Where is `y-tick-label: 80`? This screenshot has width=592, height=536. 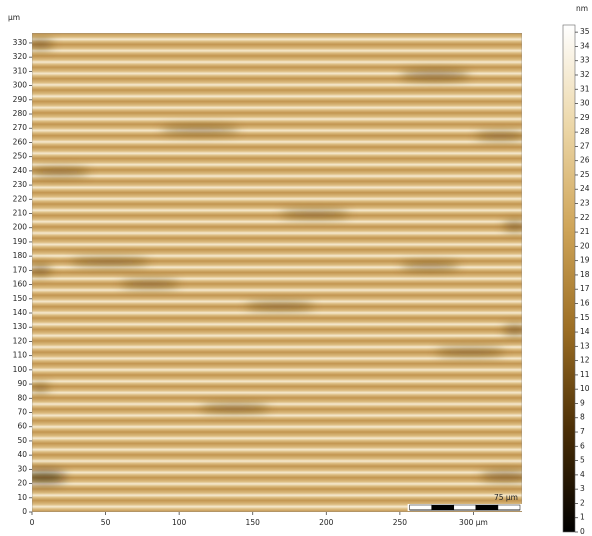
y-tick-label: 80 is located at coordinates (22, 397).